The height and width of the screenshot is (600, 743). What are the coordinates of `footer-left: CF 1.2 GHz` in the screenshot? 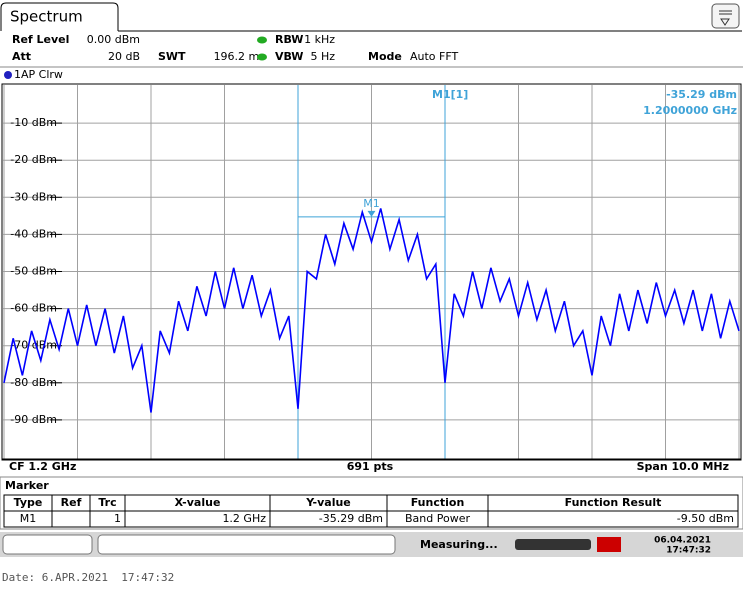 It's located at (42, 466).